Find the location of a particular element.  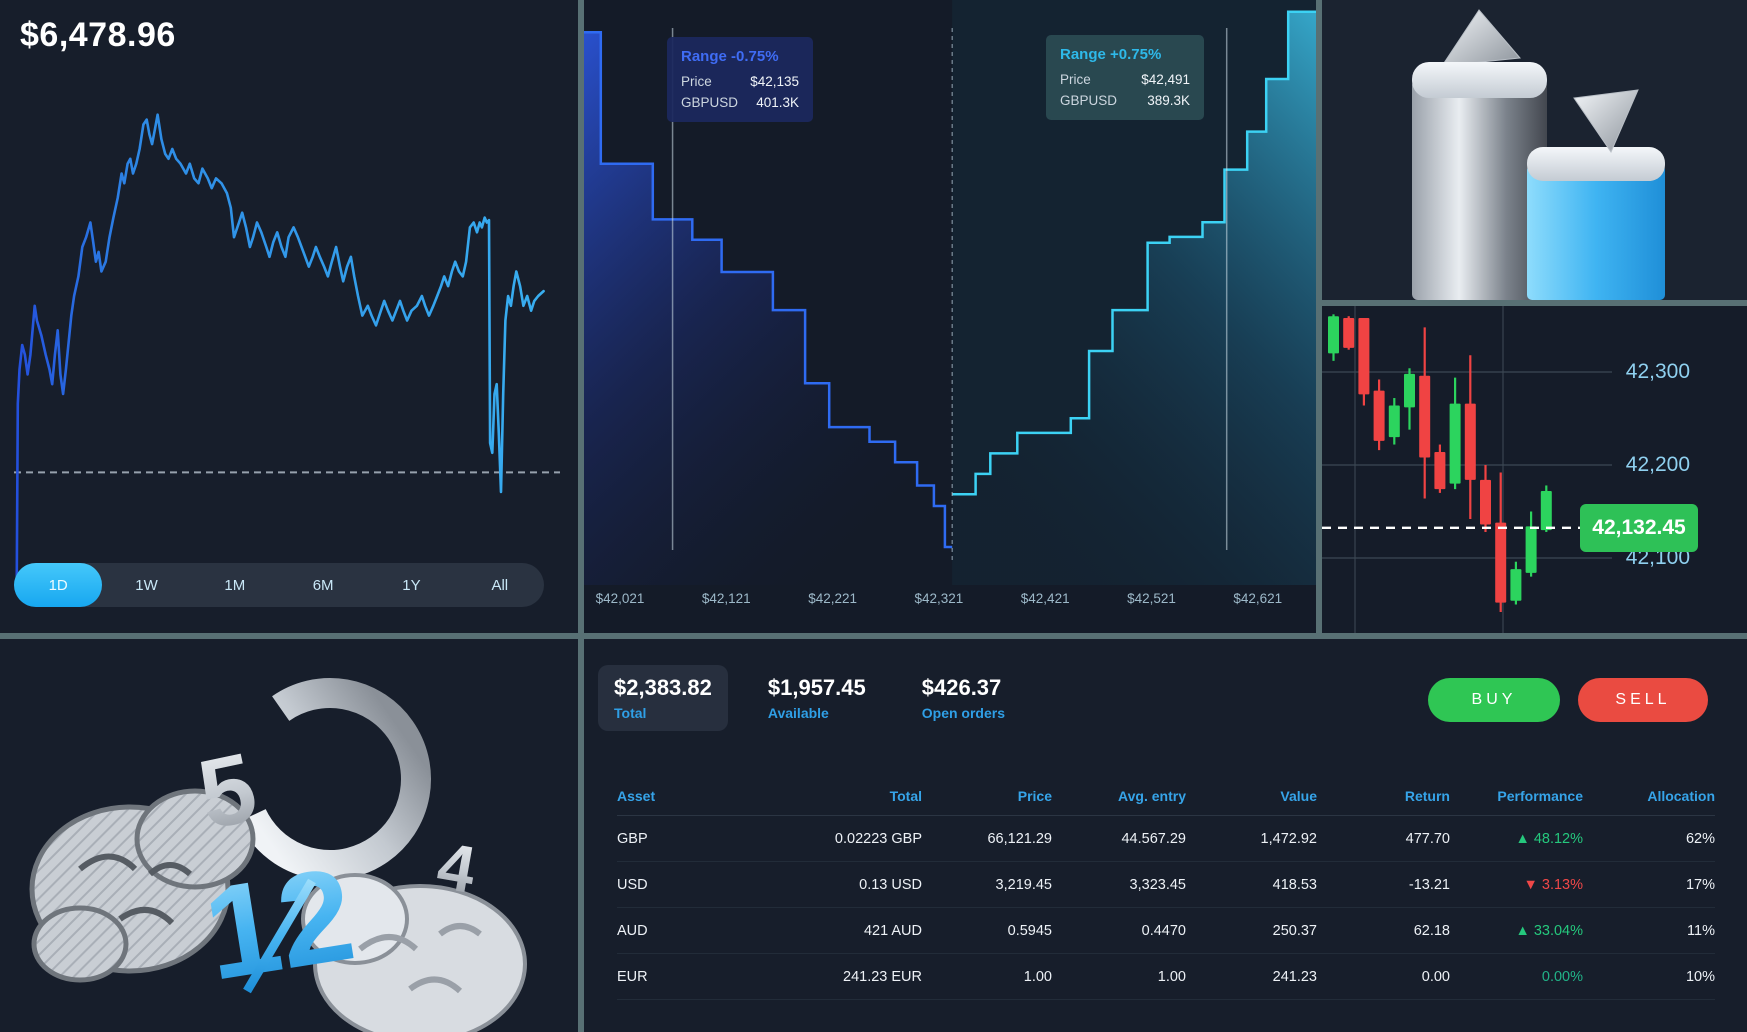

cell-return: 477.70 is located at coordinates (1427, 838).